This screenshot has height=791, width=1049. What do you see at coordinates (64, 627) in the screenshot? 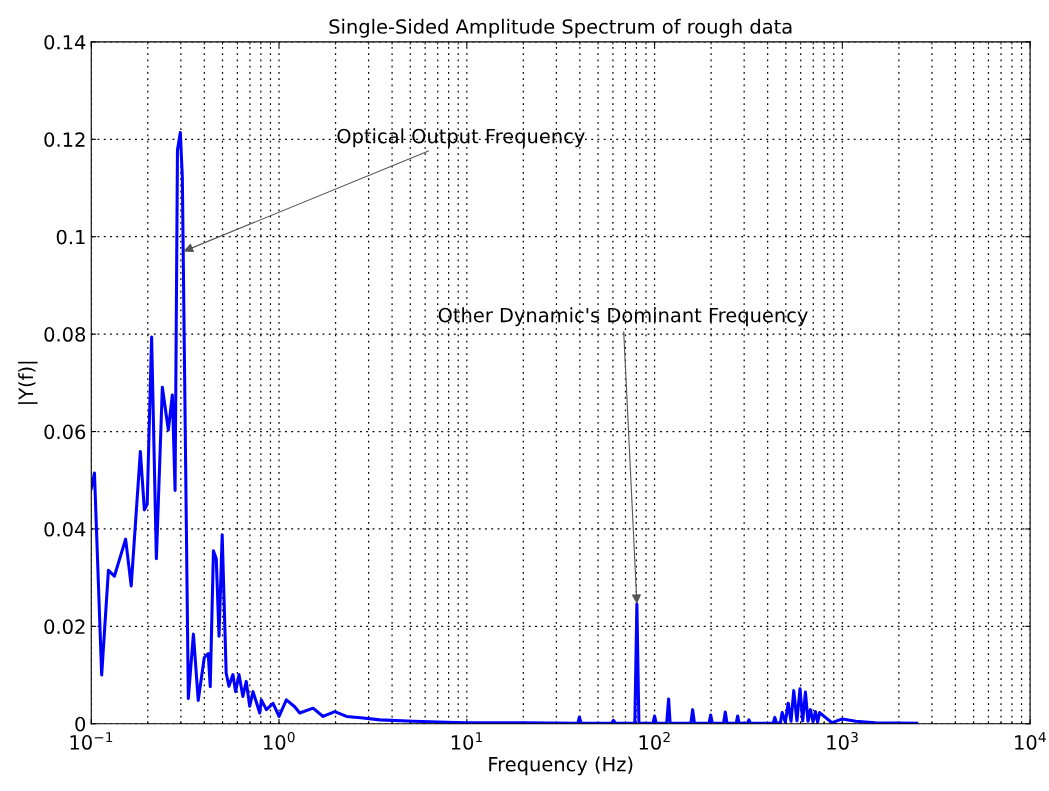
I see `y-tick-label: 0.02` at bounding box center [64, 627].